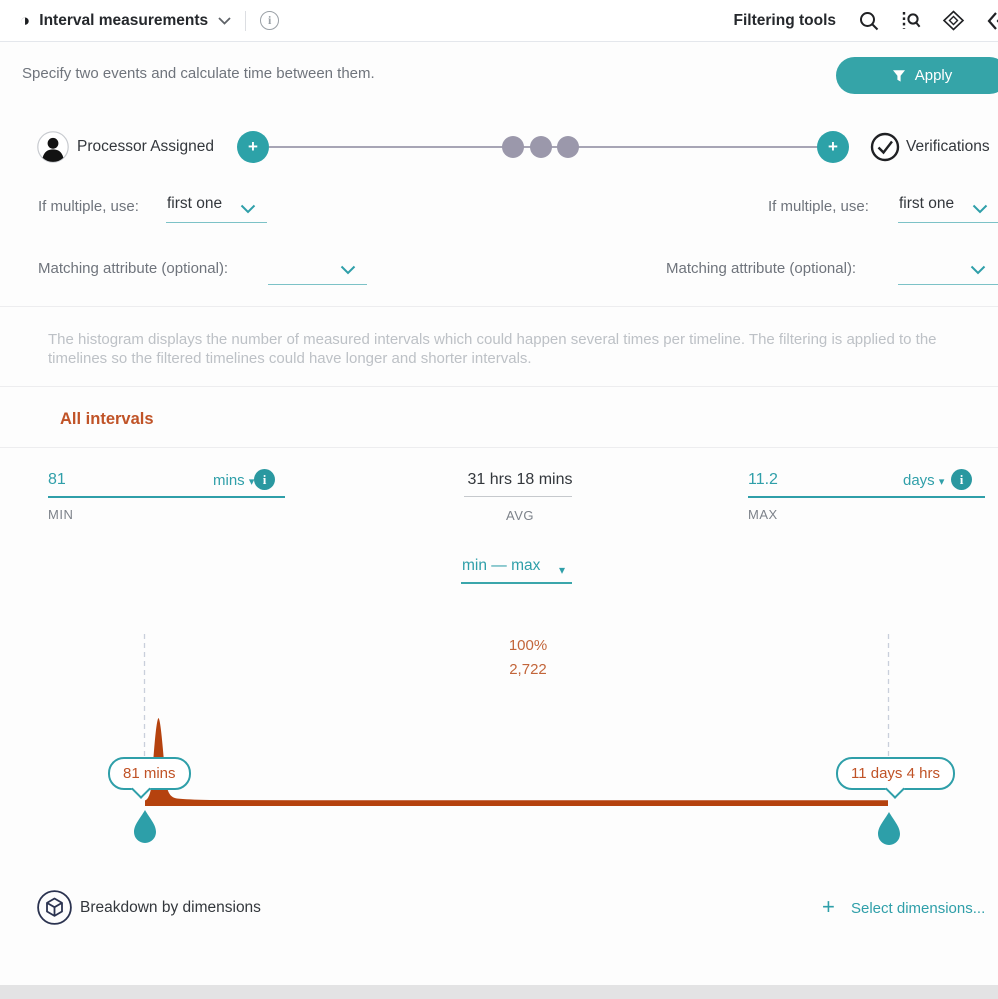 The image size is (998, 999). Describe the element at coordinates (948, 146) in the screenshot. I see `end-event-name: Verifications` at that location.